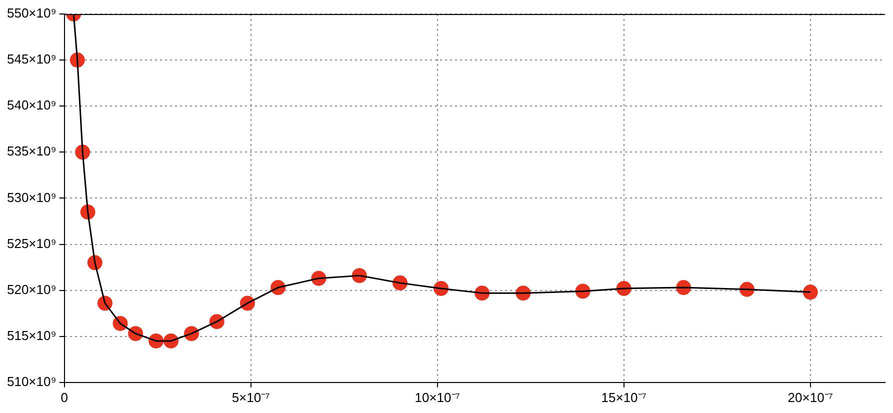  Describe the element at coordinates (811, 397) in the screenshot. I see `x-tick-label: 20×10⁻⁷` at that location.